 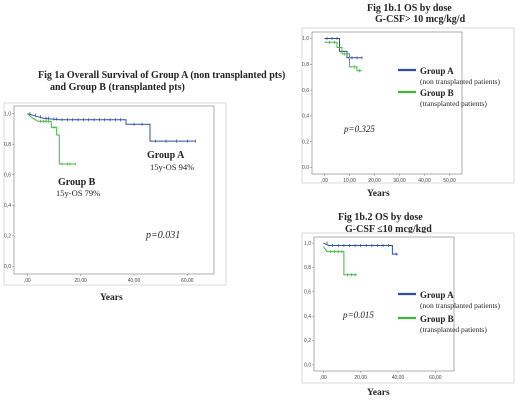 I want to click on fig1b1-y-tick-label: 0,4, so click(x=305, y=117).